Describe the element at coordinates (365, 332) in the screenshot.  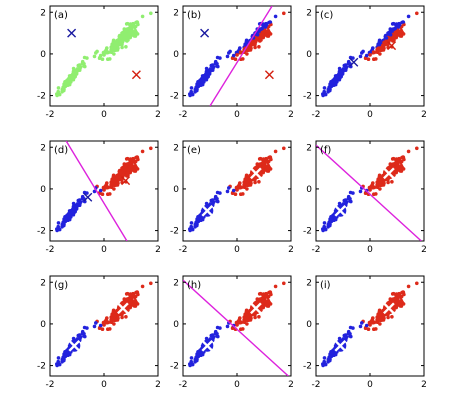
I see `panel-i: -2 0 2 2 0 -2 (i)` at that location.